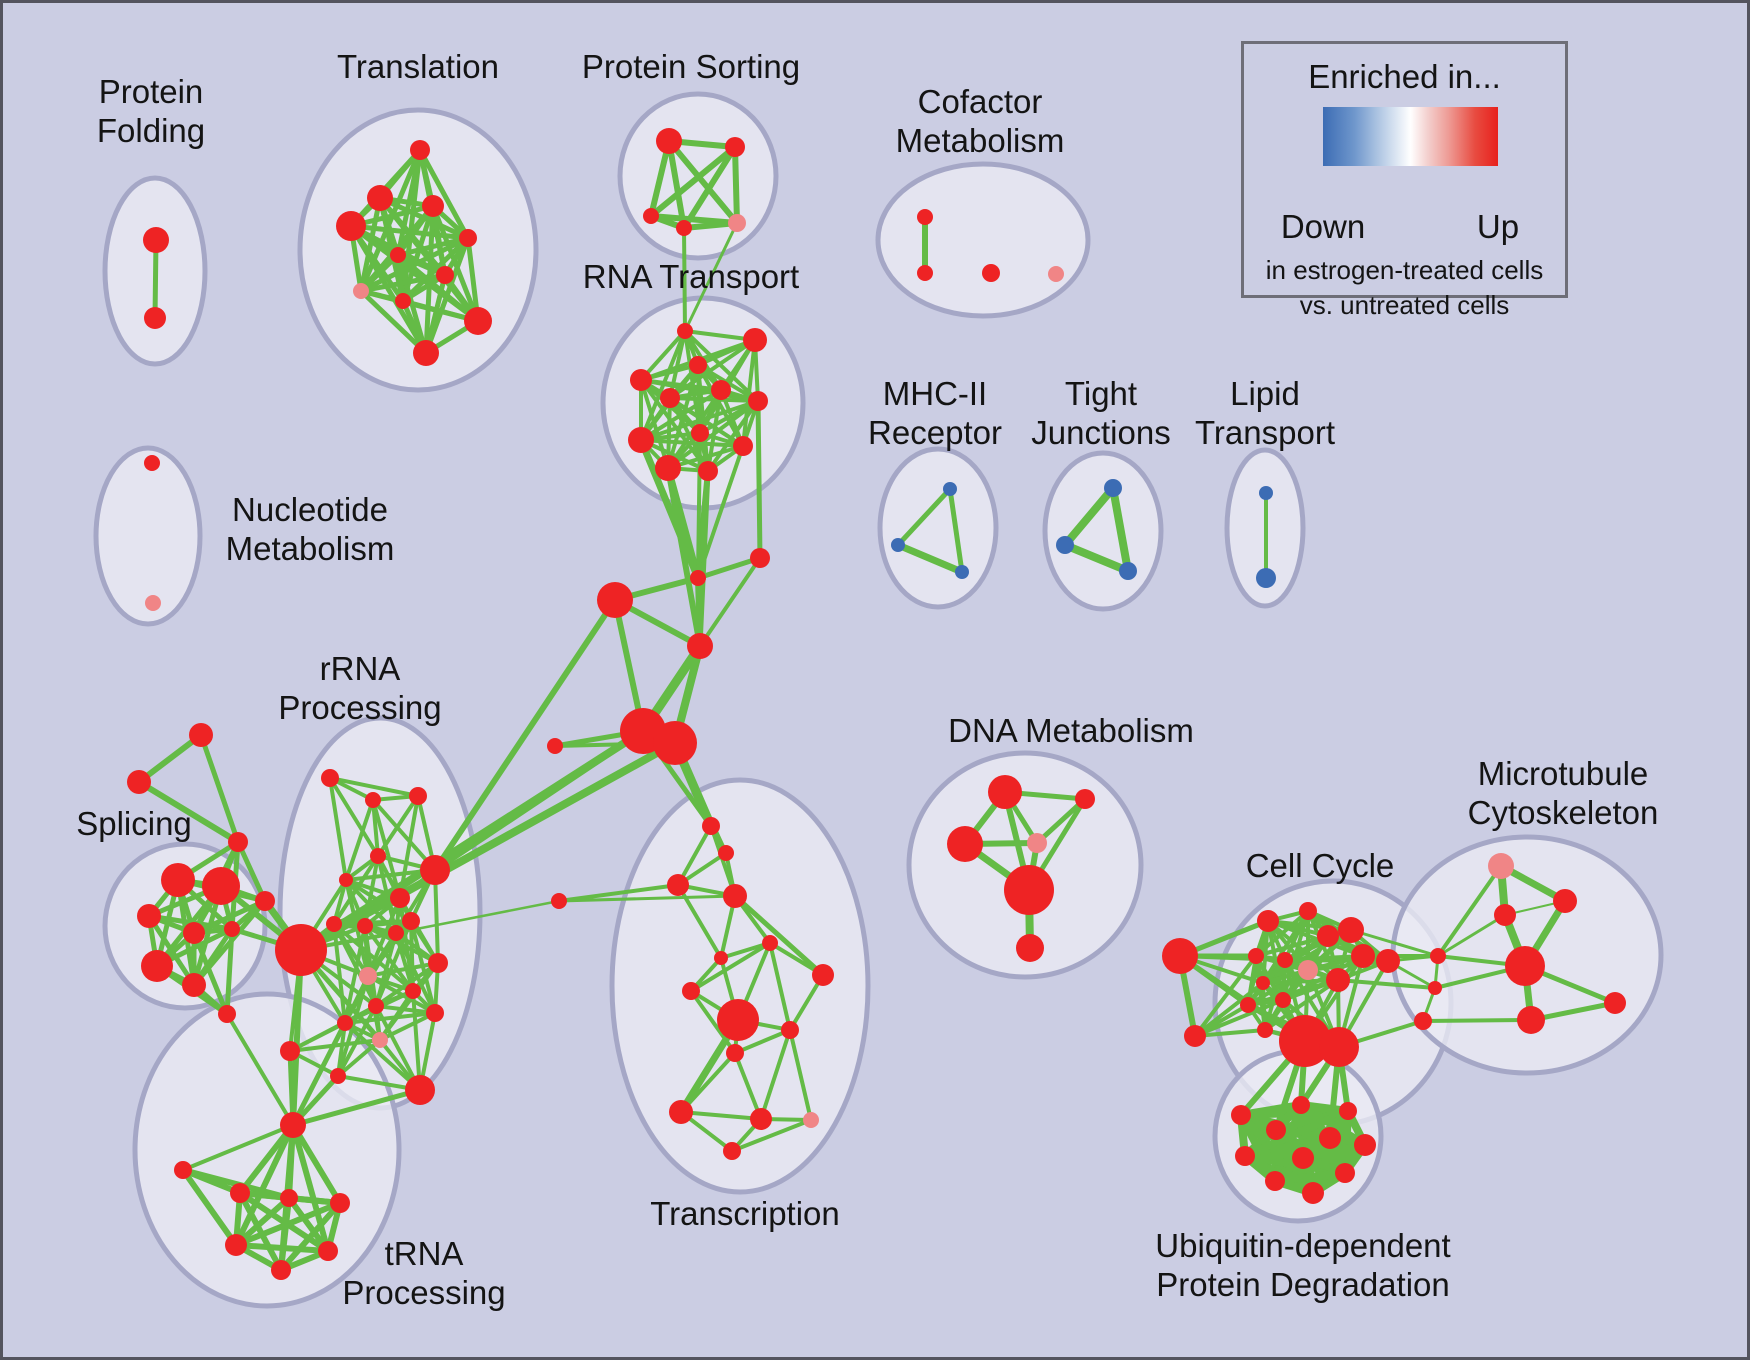 The image size is (1750, 1360). I want to click on cluster-label-line: Protein Sorting, so click(691, 66).